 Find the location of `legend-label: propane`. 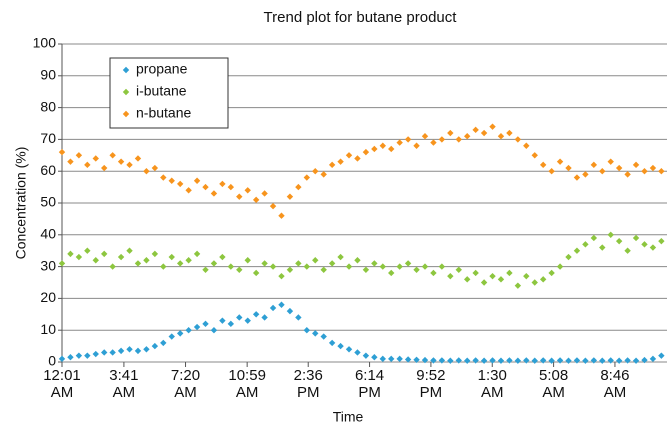

legend-label: propane is located at coordinates (162, 69).